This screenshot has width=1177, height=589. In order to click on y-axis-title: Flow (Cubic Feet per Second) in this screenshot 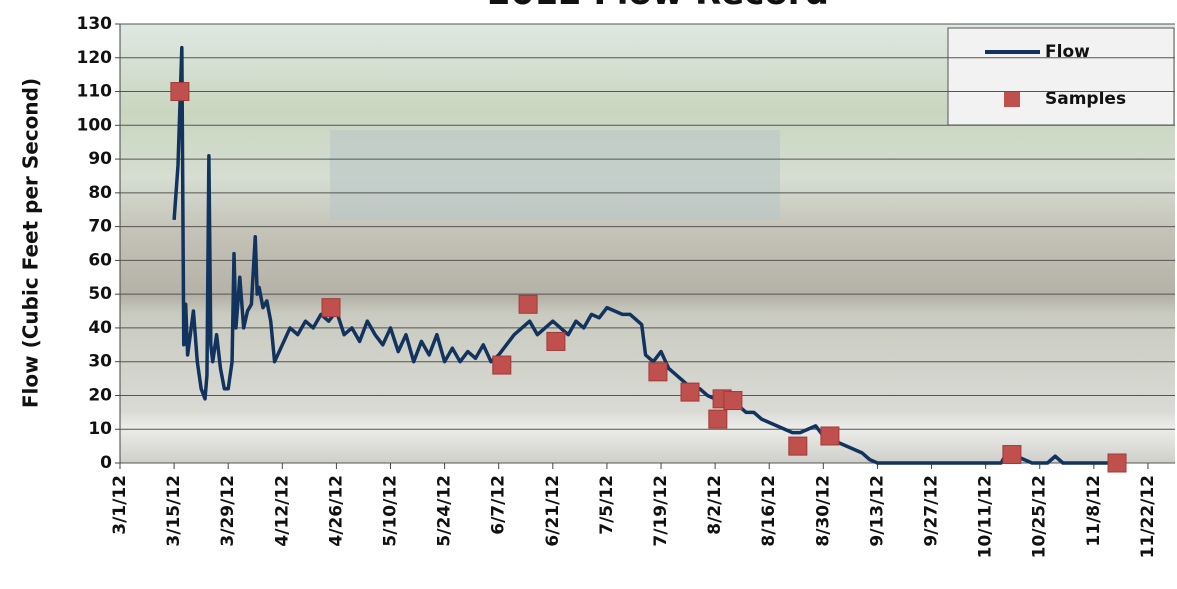, I will do `click(31, 243)`.